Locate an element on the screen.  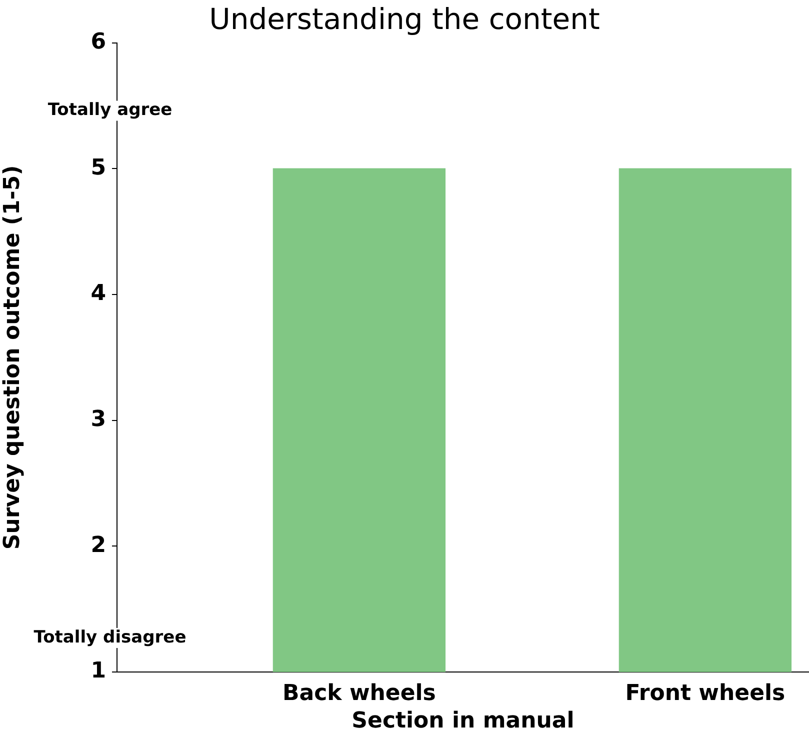
chart-title: Understanding the content is located at coordinates (404, 19).